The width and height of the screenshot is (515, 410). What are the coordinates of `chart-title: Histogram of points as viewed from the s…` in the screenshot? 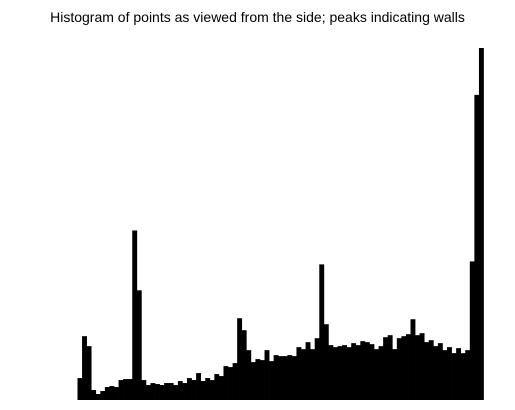 It's located at (257, 17).